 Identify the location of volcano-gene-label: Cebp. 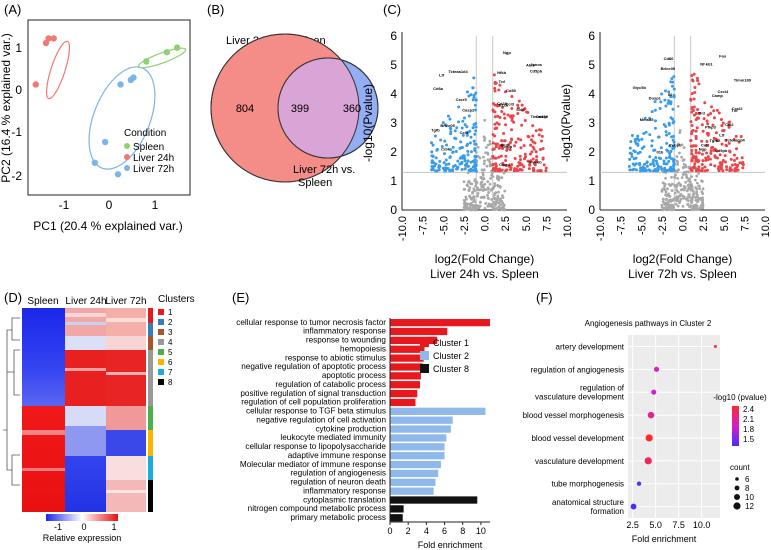
(507, 146).